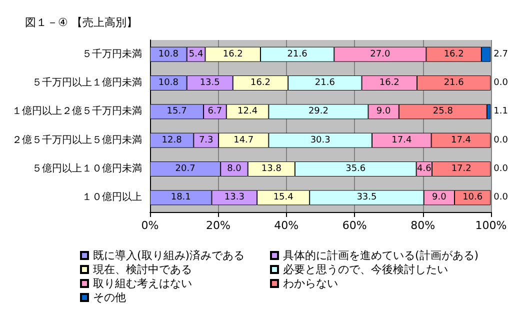 This screenshot has width=531, height=316. I want to click on data-label: 12.4, so click(248, 111).